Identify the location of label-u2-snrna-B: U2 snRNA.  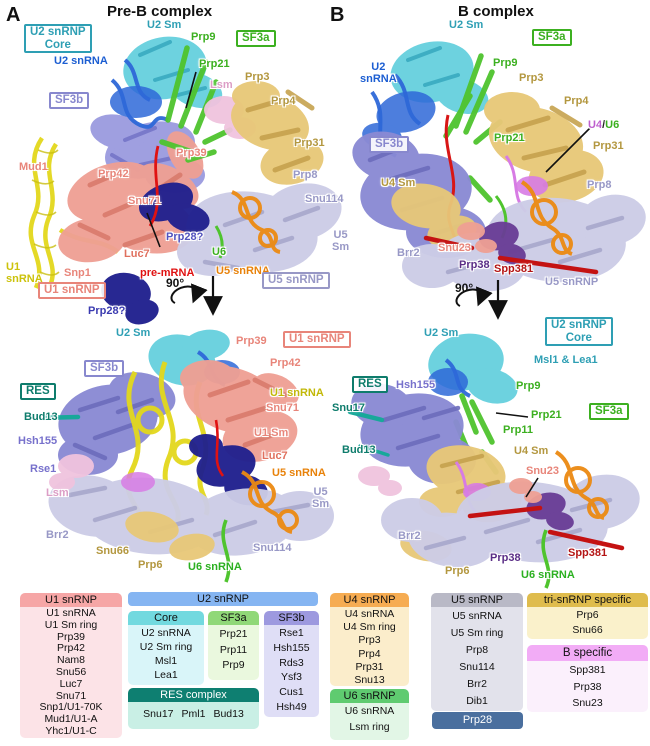
(378, 73).